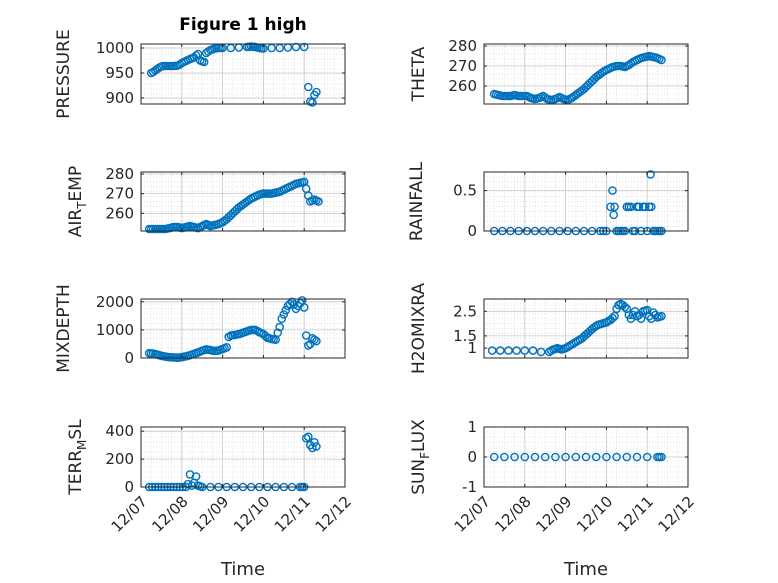 The height and width of the screenshot is (583, 778). What do you see at coordinates (64, 73) in the screenshot?
I see `y-axis-label: PRESSURE` at bounding box center [64, 73].